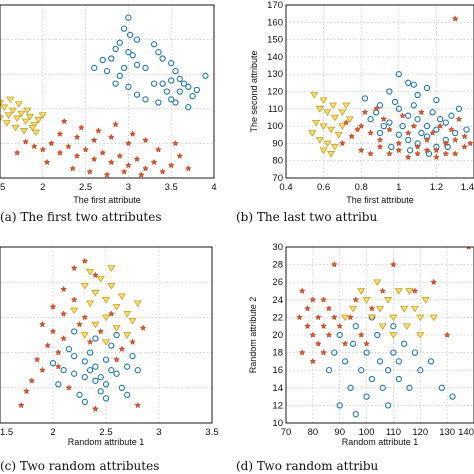 This screenshot has height=474, width=474. Describe the element at coordinates (275, 5) in the screenshot. I see `y-tick-label: 170` at that location.